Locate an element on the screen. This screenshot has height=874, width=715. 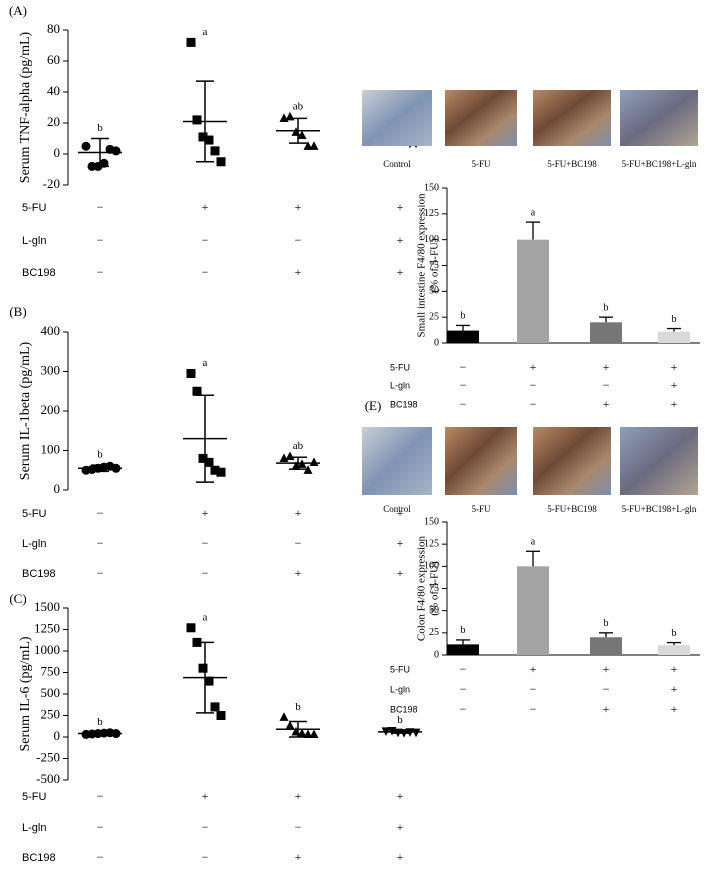
y-axis-label: Colon F4/80 expression is located at coordinates (422, 588).